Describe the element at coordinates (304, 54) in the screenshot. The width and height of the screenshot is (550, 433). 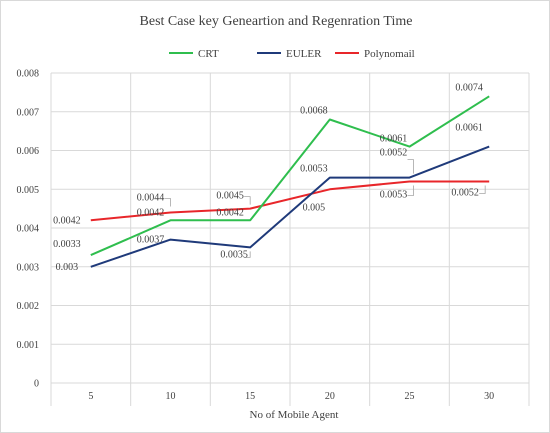
I see `legend-label-euler: EULER` at that location.